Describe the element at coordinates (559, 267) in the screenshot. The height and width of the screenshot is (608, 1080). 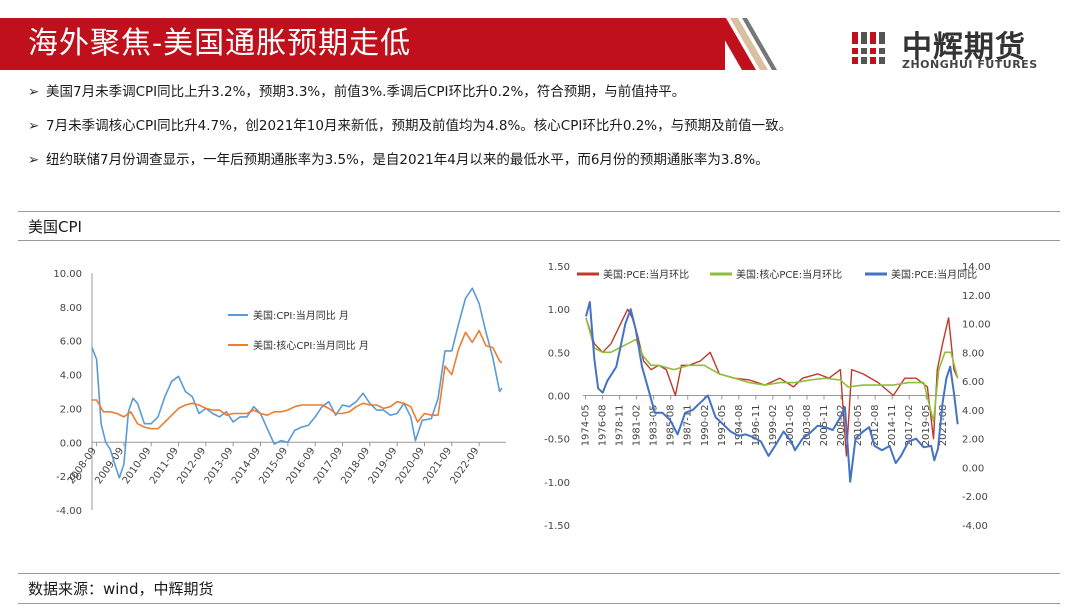
I see `y-tick-label-left: 1.50` at that location.